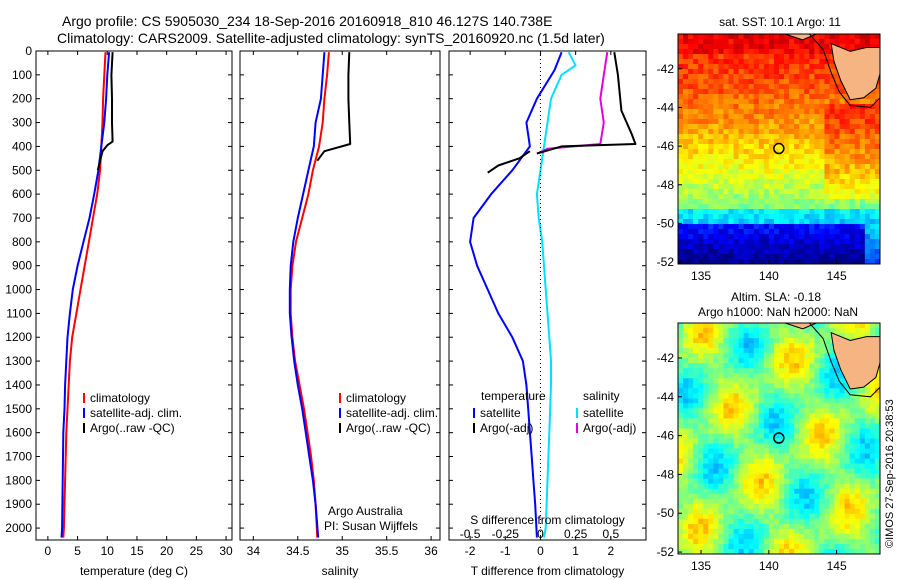  Describe the element at coordinates (18, 528) in the screenshot. I see `depth-tick-label: 2000` at that location.